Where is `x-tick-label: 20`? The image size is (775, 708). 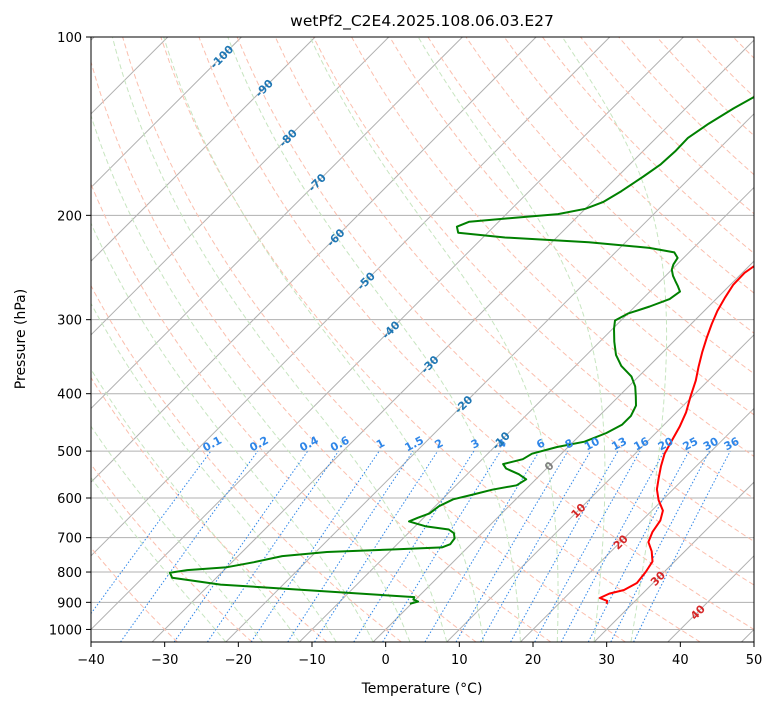 x-tick-label: 20 is located at coordinates (533, 660).